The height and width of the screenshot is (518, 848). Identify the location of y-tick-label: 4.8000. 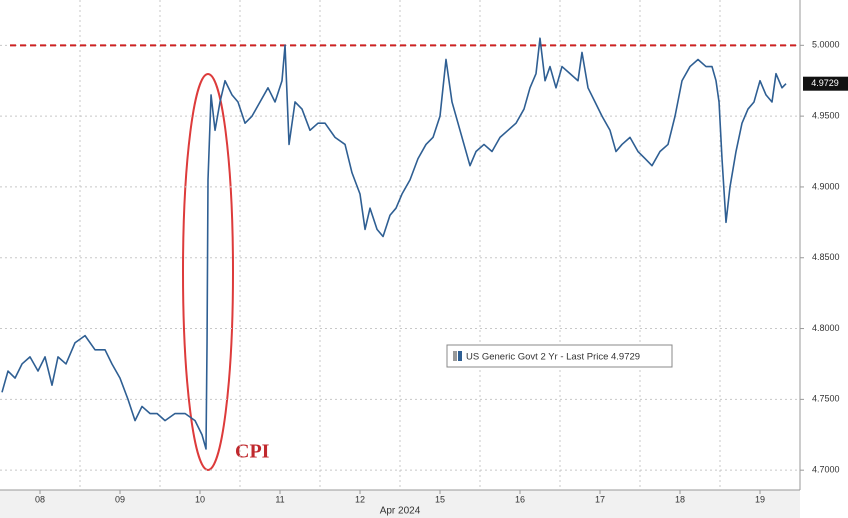
(826, 328).